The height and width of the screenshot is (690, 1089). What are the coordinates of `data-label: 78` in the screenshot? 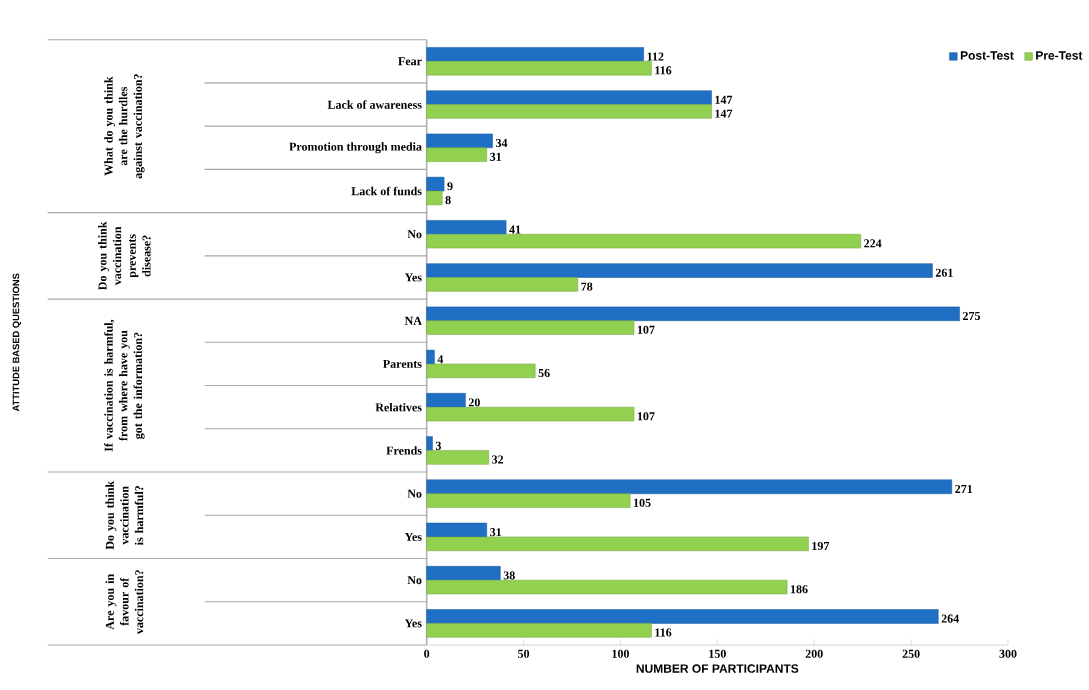 It's located at (587, 286).